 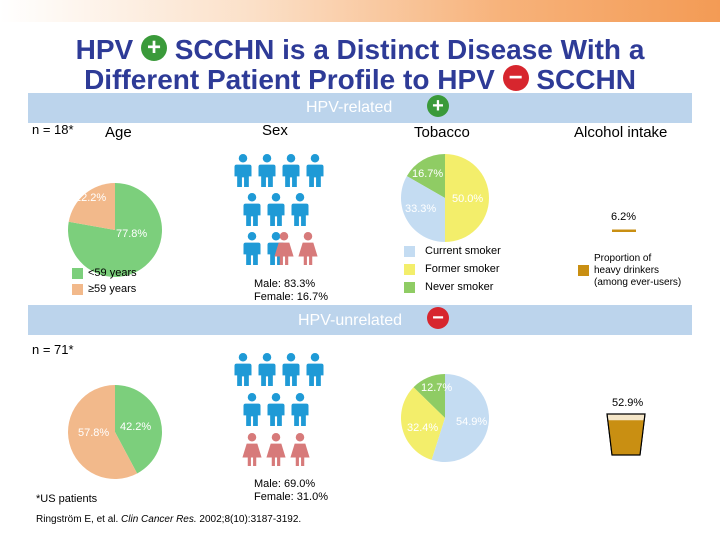 I want to click on title-scchn: SCCHN, so click(x=586, y=79).